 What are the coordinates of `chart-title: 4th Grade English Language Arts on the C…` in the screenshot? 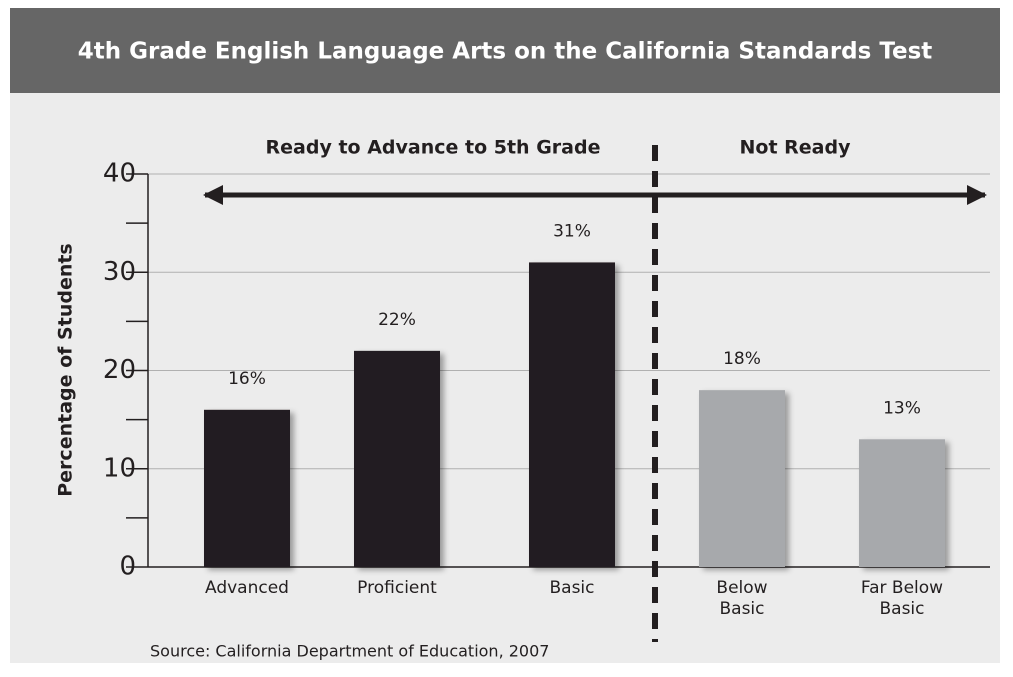 It's located at (505, 52).